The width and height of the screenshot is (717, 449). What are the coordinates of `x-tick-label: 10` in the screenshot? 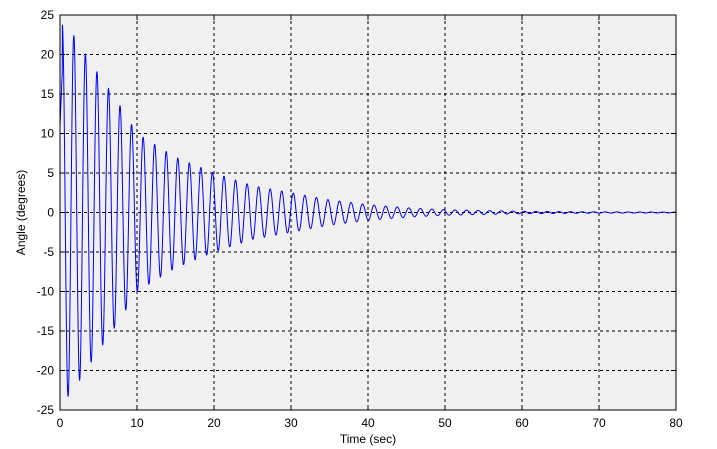 It's located at (137, 423).